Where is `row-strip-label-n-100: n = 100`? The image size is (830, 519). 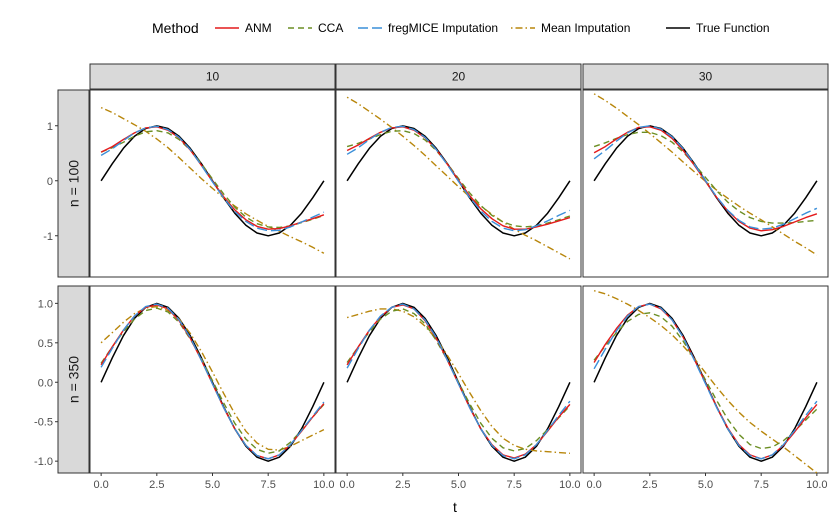
row-strip-label-n-100: n = 100 is located at coordinates (74, 183).